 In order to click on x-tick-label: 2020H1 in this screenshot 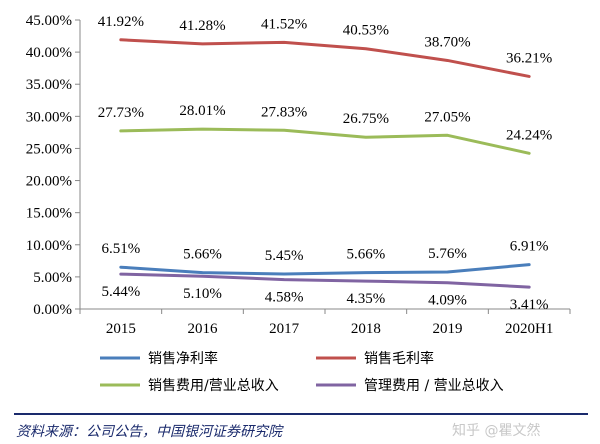, I will do `click(529, 329)`.